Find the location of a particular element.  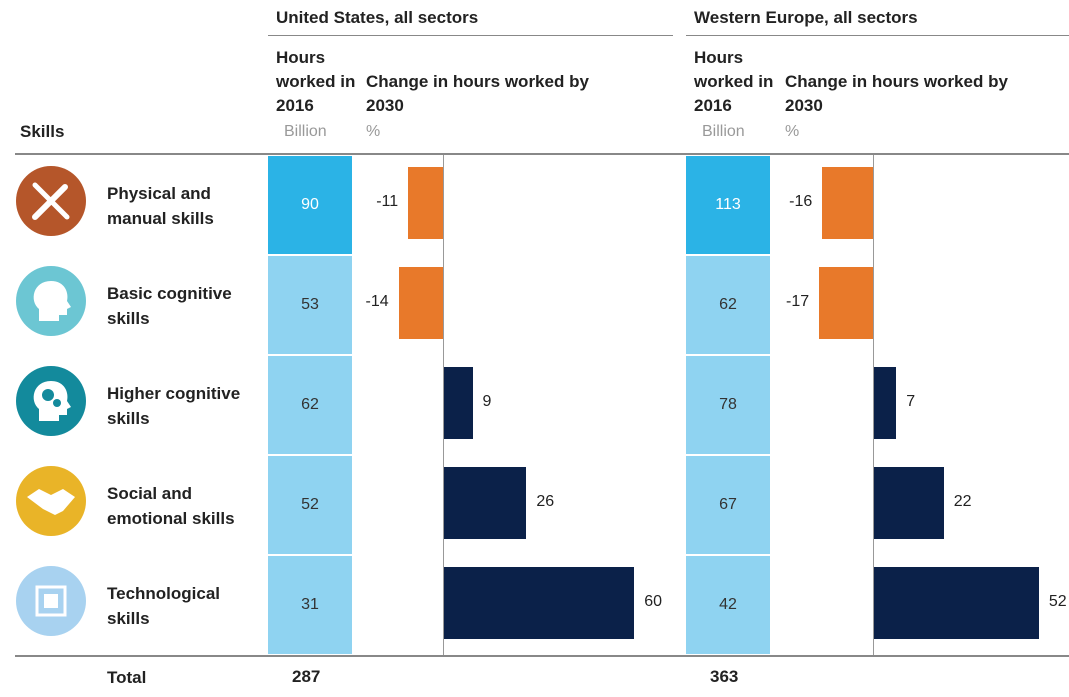

change-label: 7 is located at coordinates (911, 401).